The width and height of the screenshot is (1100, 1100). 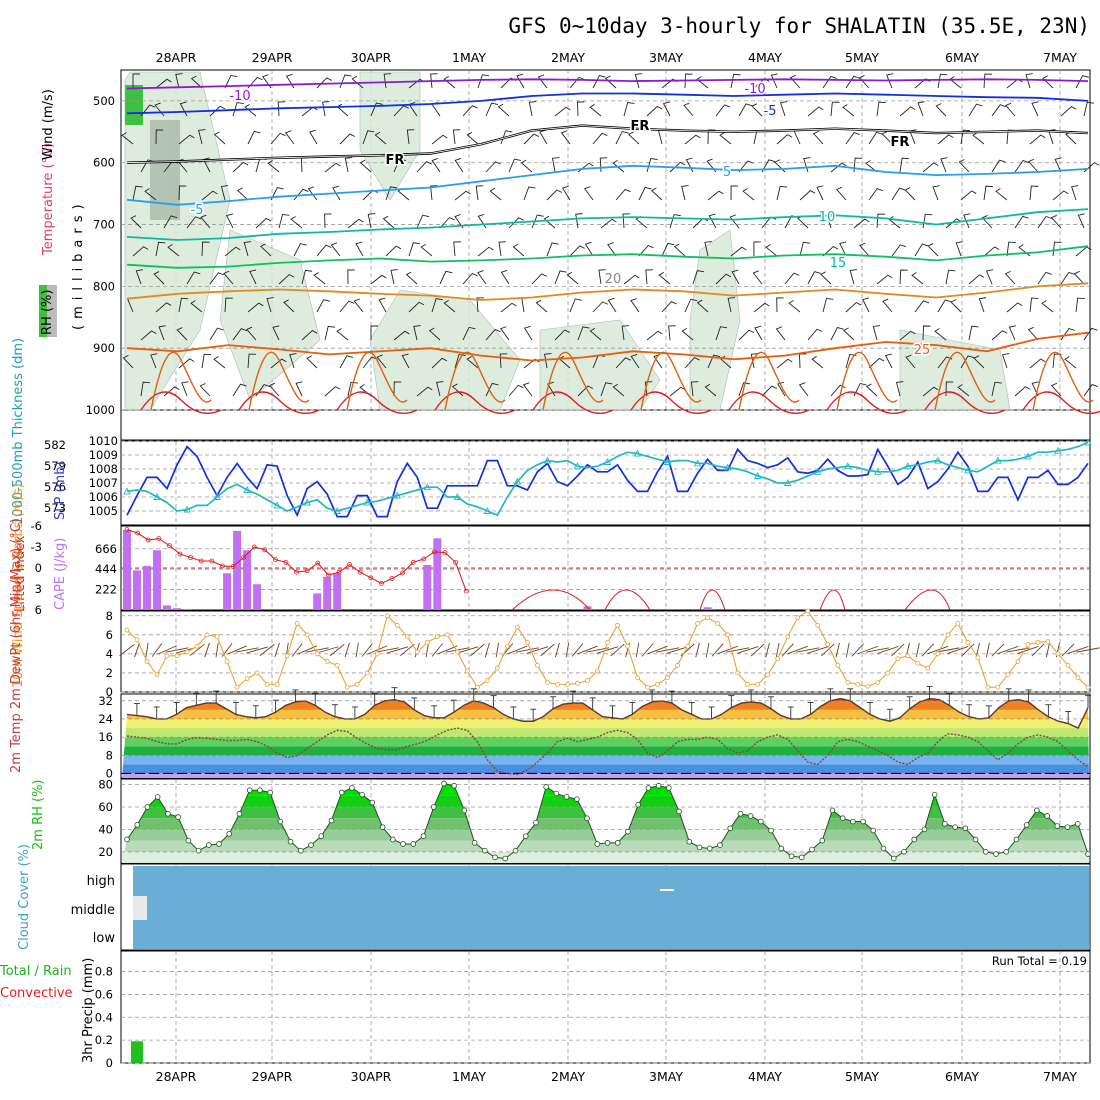 What do you see at coordinates (105, 719) in the screenshot?
I see `temp-tick: 24` at bounding box center [105, 719].